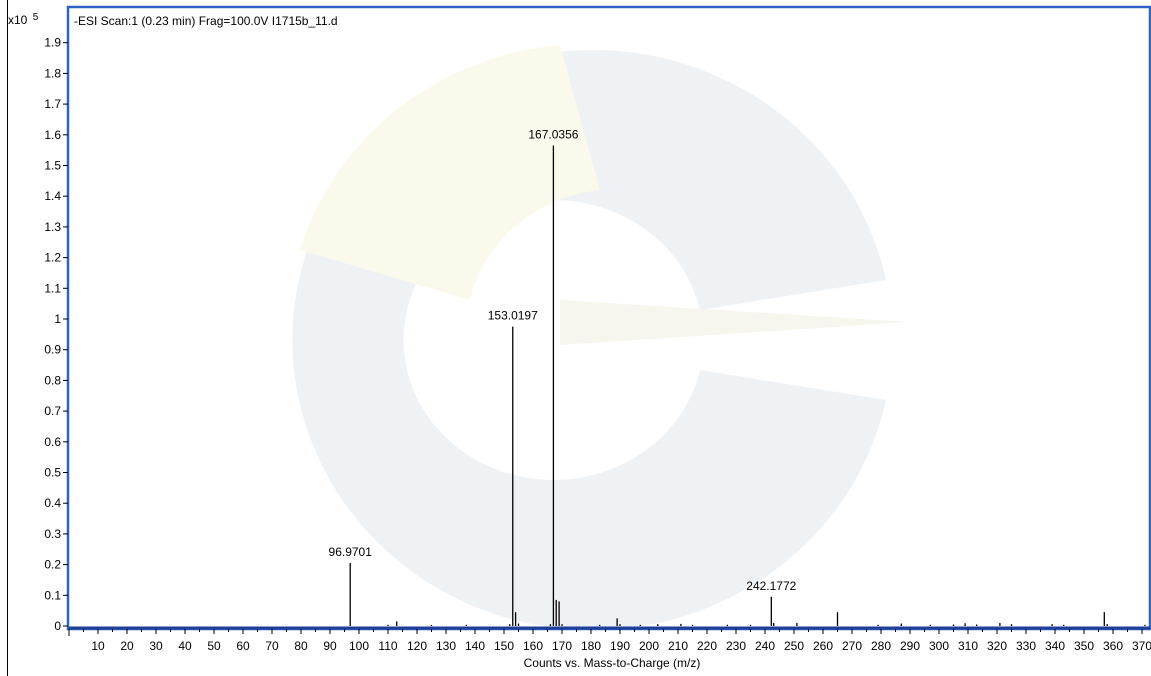  Describe the element at coordinates (52, 595) in the screenshot. I see `y-tick-label: 0.1` at that location.